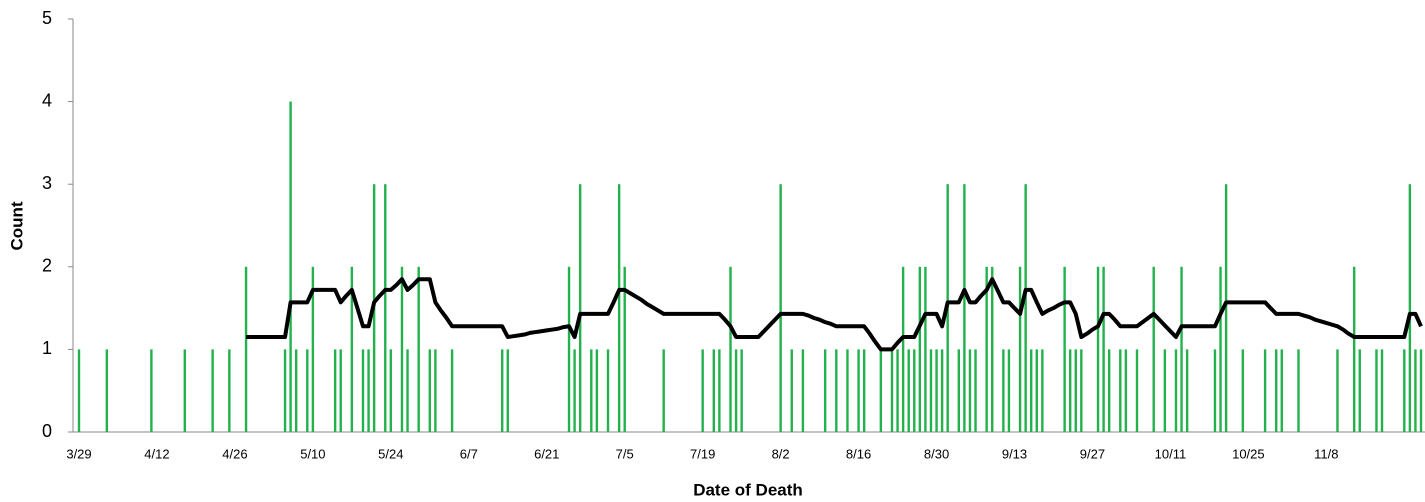 This screenshot has width=1425, height=502. Describe the element at coordinates (834, 314) in the screenshot. I see `moving-average-line` at that location.